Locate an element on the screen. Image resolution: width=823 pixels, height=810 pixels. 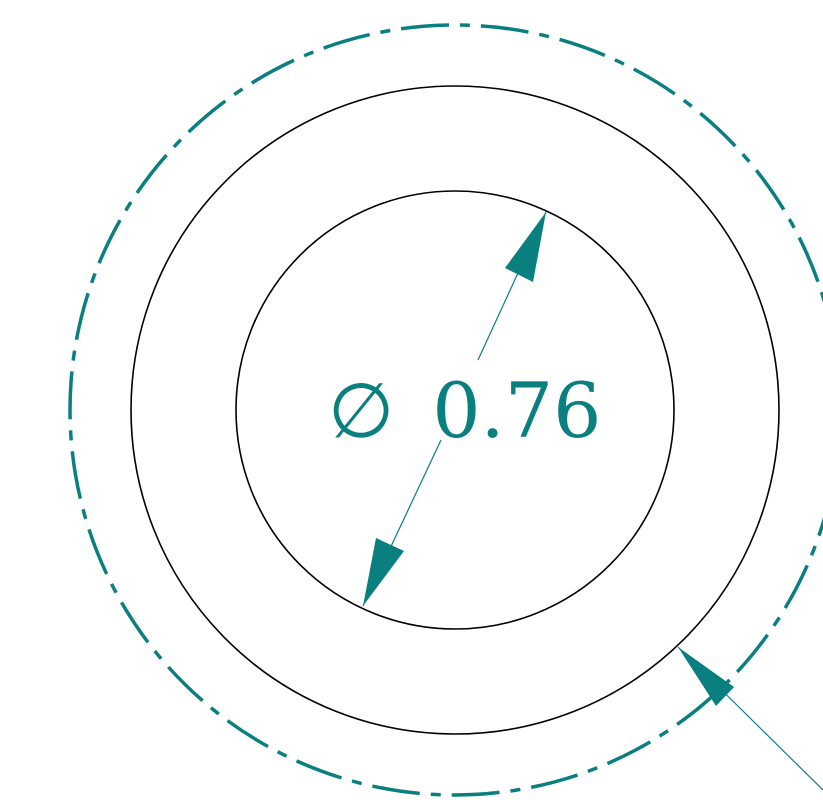
dimension-arrowhead-lower is located at coordinates (383, 572).